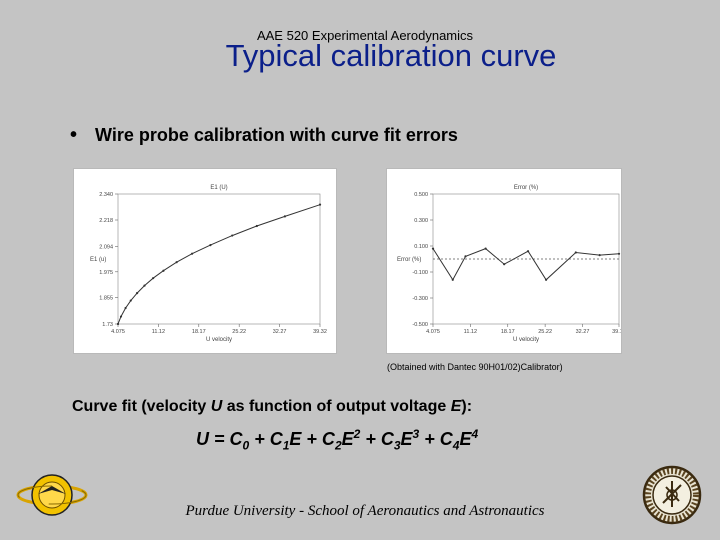 The height and width of the screenshot is (540, 720). What do you see at coordinates (106, 221) in the screenshot?
I see `y-tick-label: 2.218` at bounding box center [106, 221].